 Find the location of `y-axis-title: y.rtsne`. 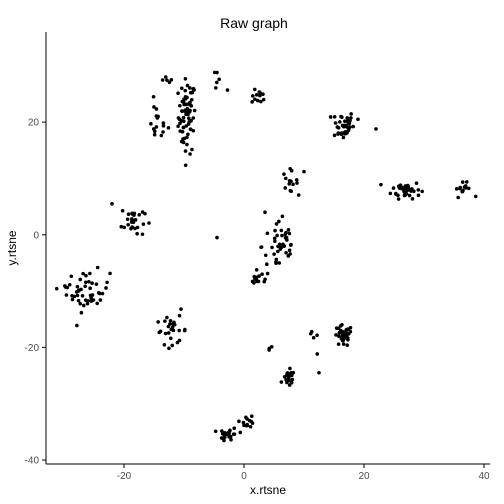

y-axis-title: y.rtsne is located at coordinates (12, 247).